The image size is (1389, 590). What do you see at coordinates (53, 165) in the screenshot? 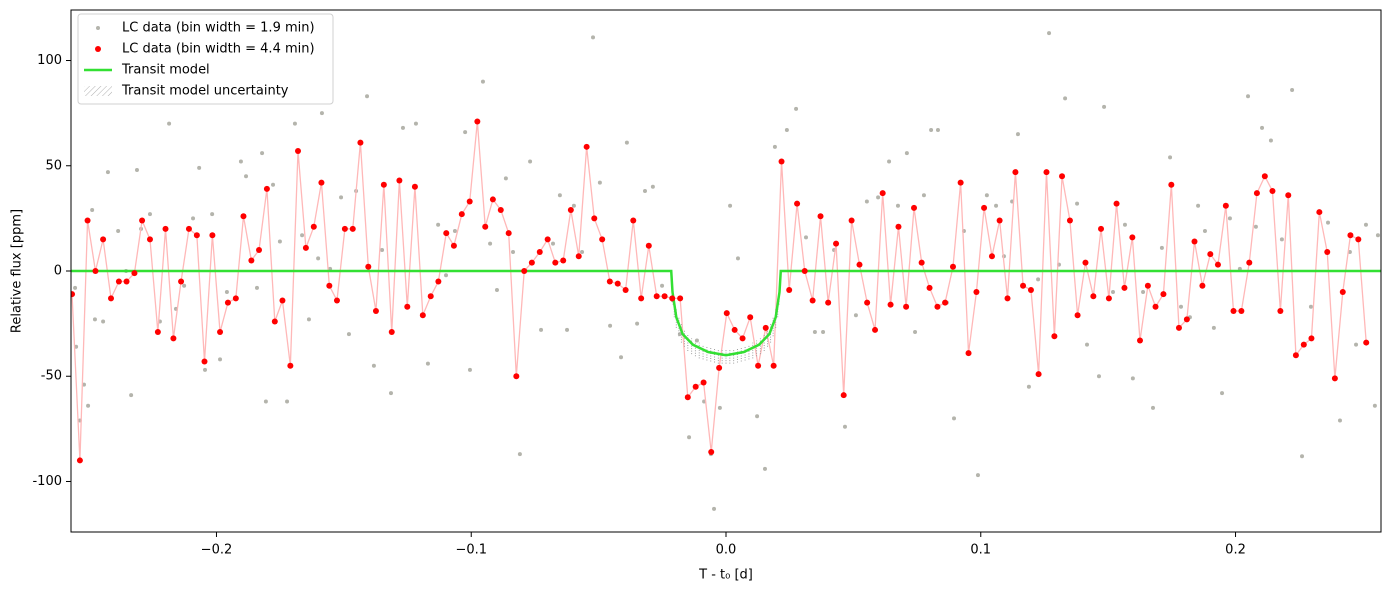
I see `y-tick-label: 50` at bounding box center [53, 165].